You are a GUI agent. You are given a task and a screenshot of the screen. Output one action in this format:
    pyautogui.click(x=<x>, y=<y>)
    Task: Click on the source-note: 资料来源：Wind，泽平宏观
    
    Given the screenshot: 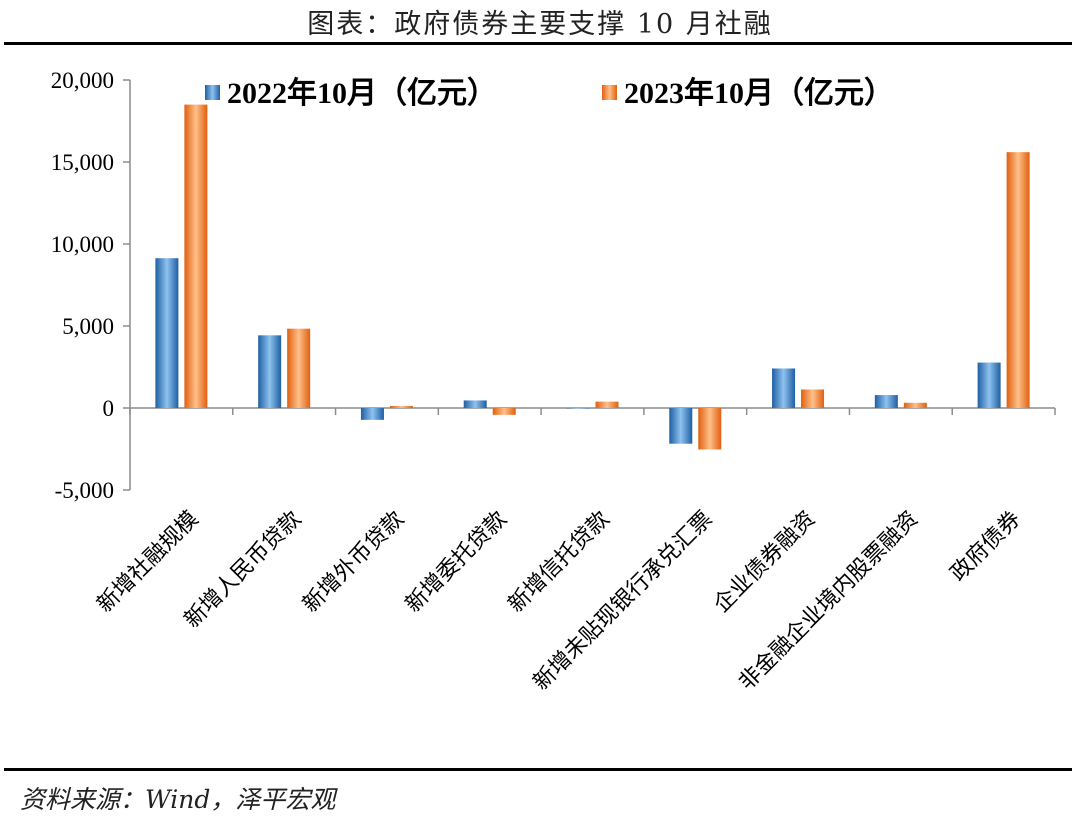 What is the action you would take?
    pyautogui.click(x=178, y=799)
    